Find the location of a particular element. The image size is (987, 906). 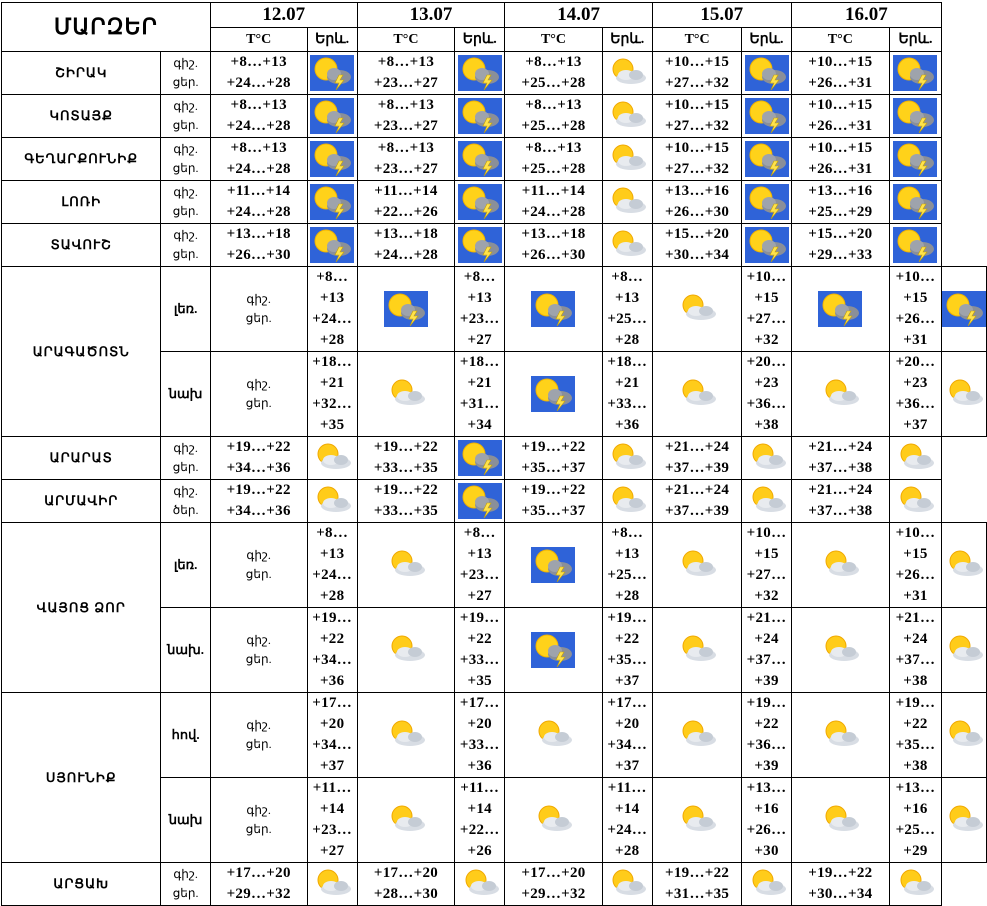

temperature-cell: +18…+21 +31…+34 is located at coordinates (480, 394).